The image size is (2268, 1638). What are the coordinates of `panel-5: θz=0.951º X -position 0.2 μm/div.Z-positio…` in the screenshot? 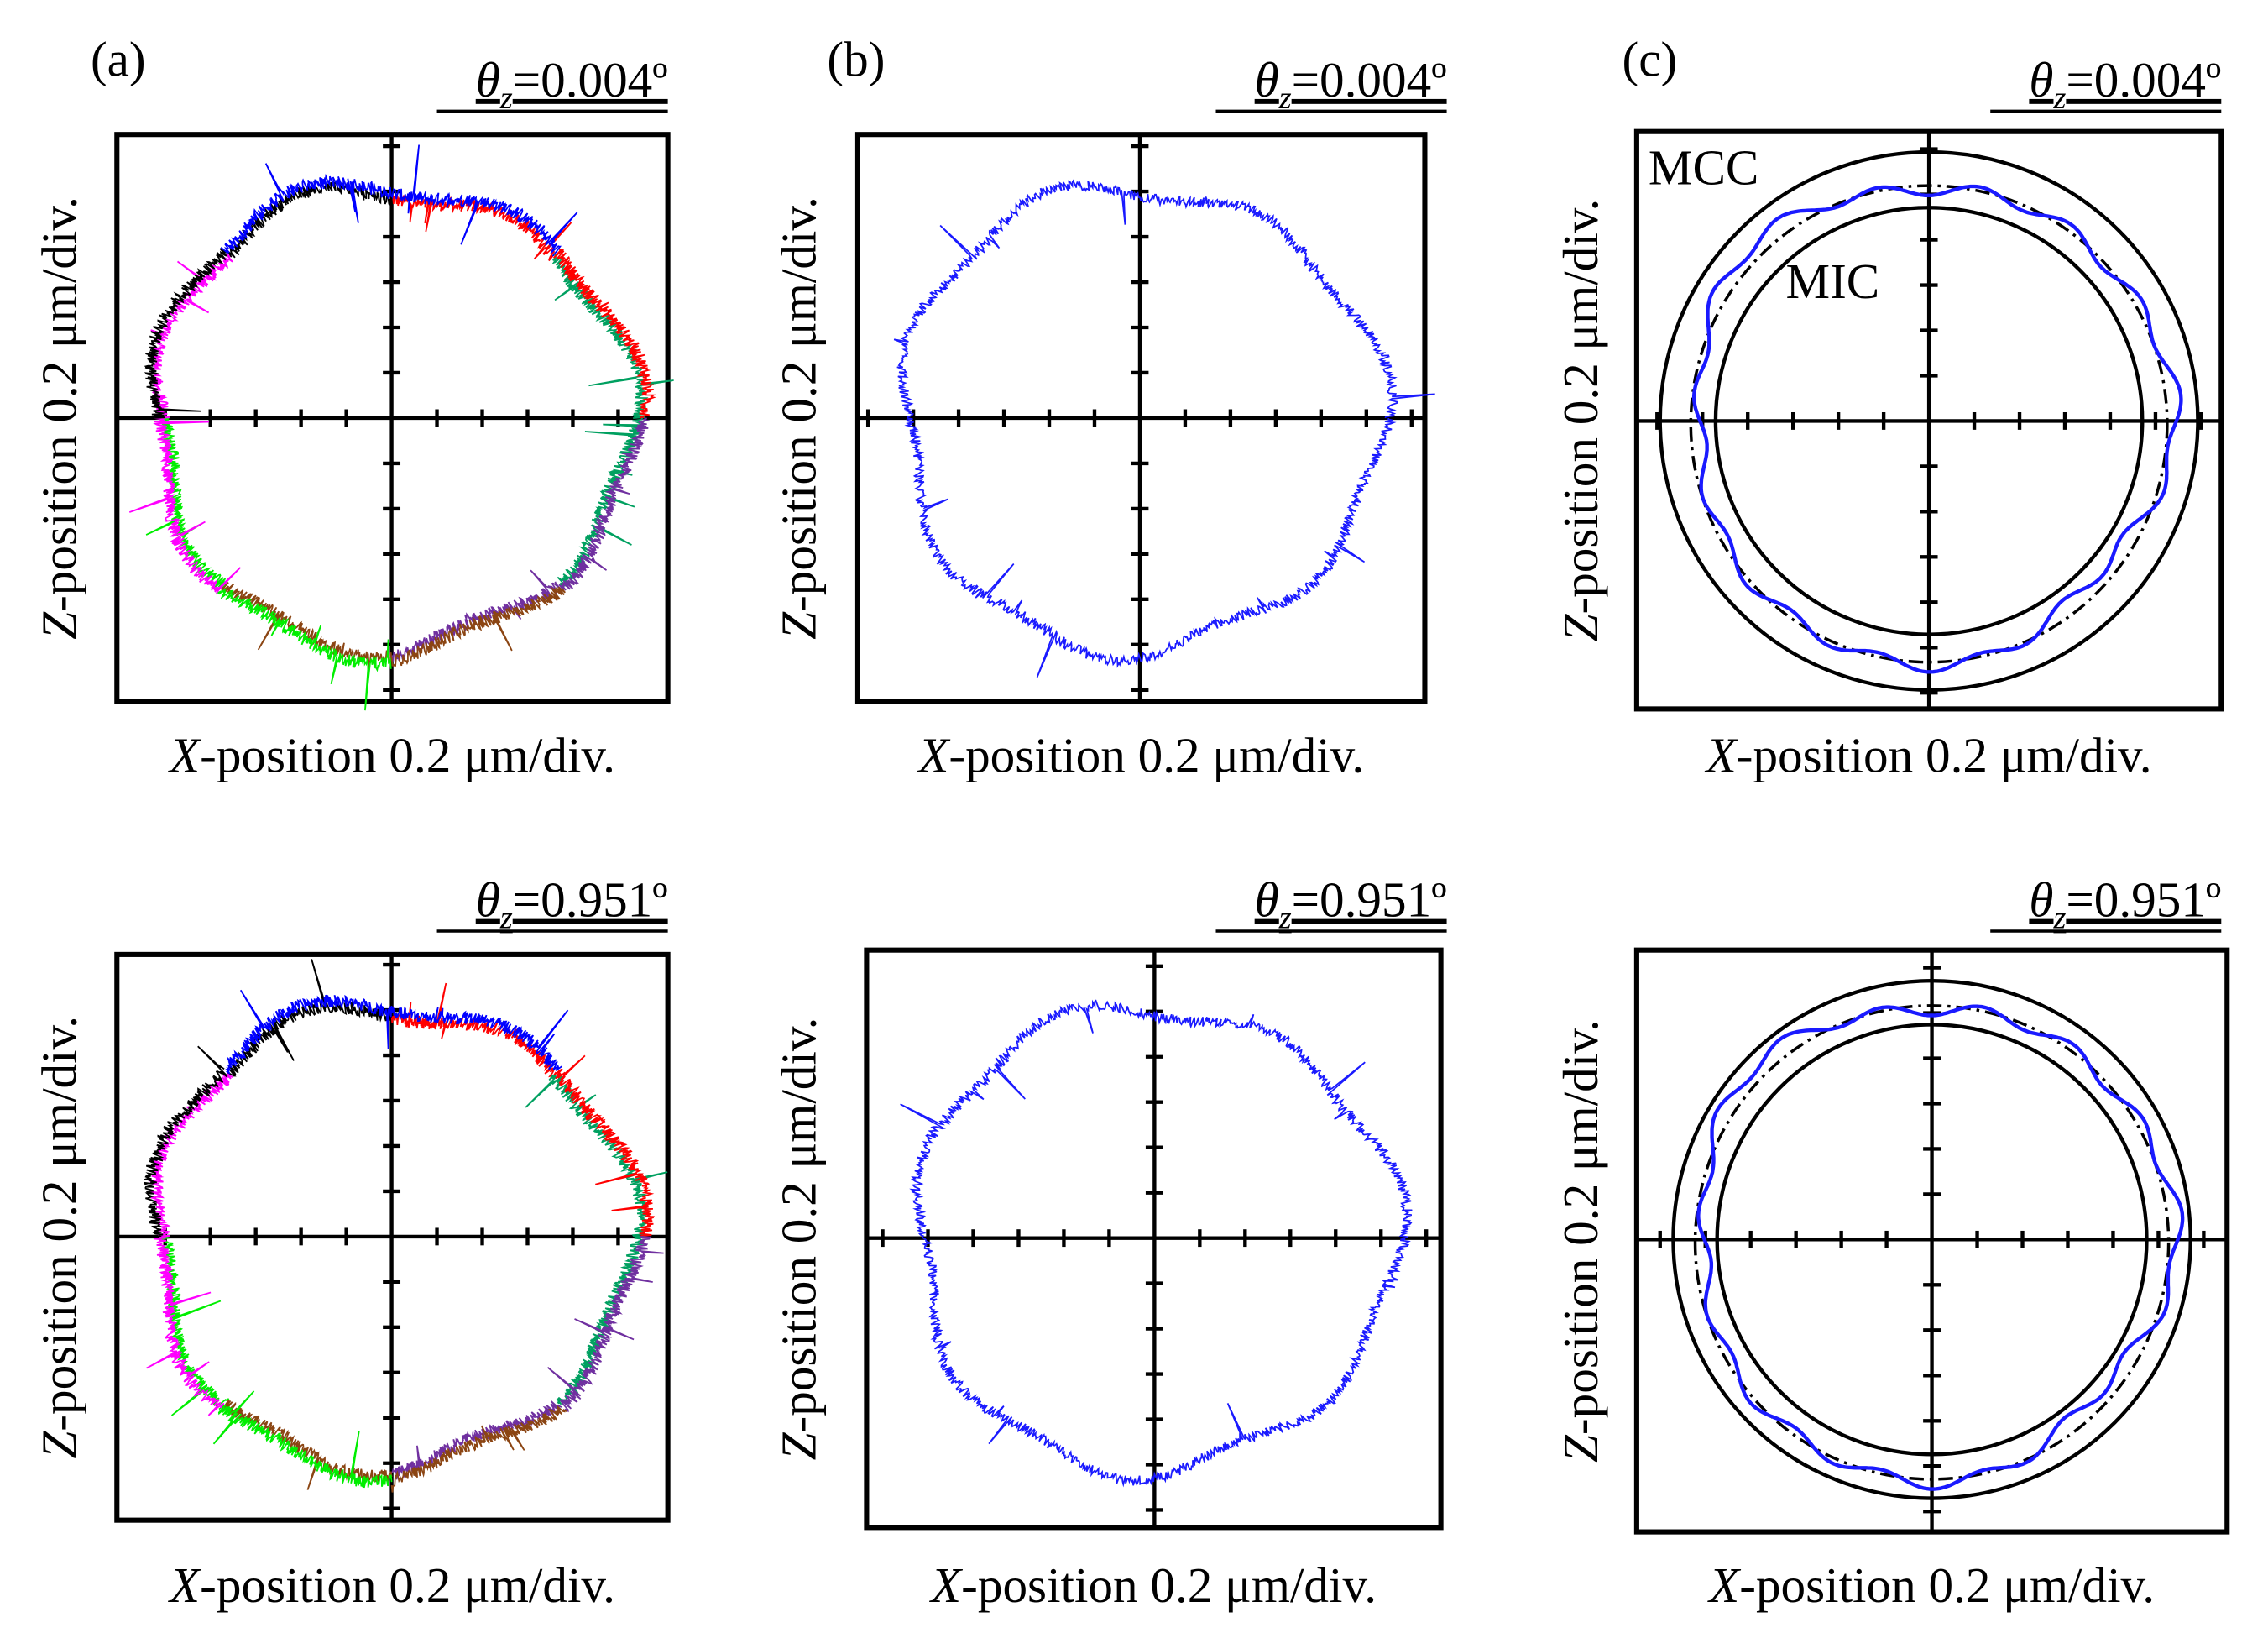 It's located at (1109, 1242).